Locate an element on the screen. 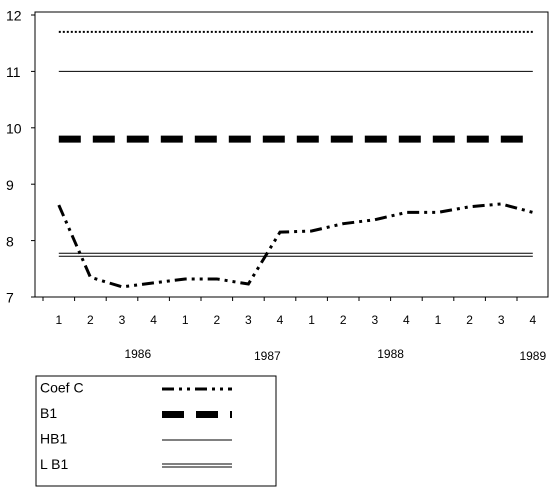 This screenshot has width=551, height=487. year-label: 1986 is located at coordinates (137, 354).